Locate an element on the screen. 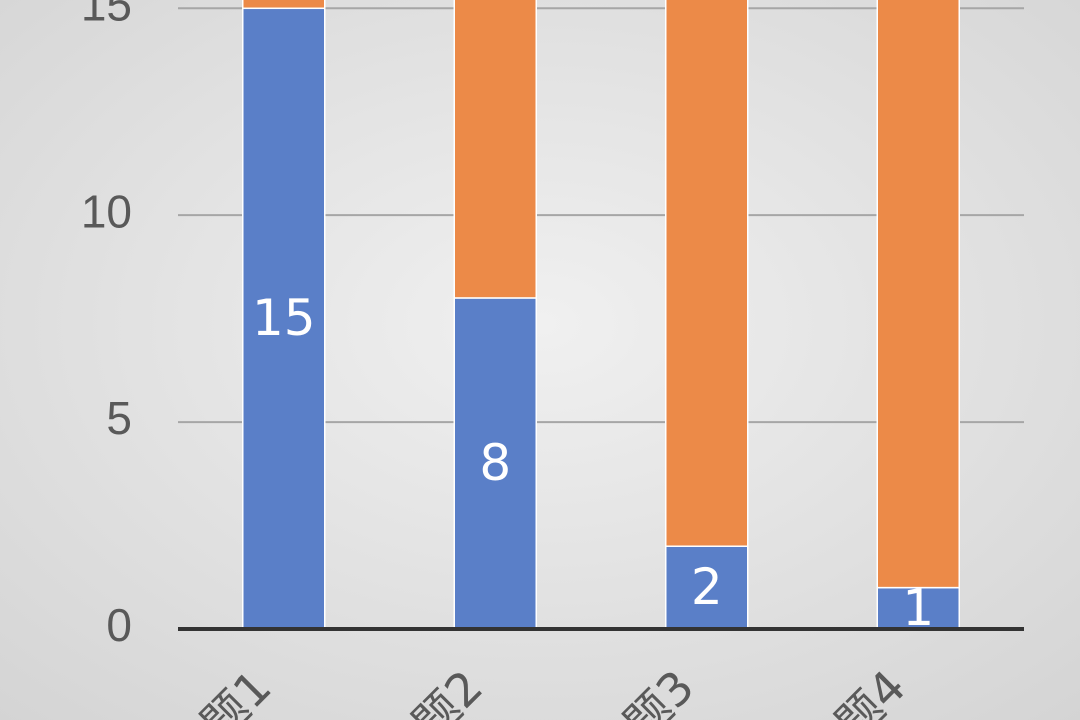  value-label: 2 is located at coordinates (707, 587).